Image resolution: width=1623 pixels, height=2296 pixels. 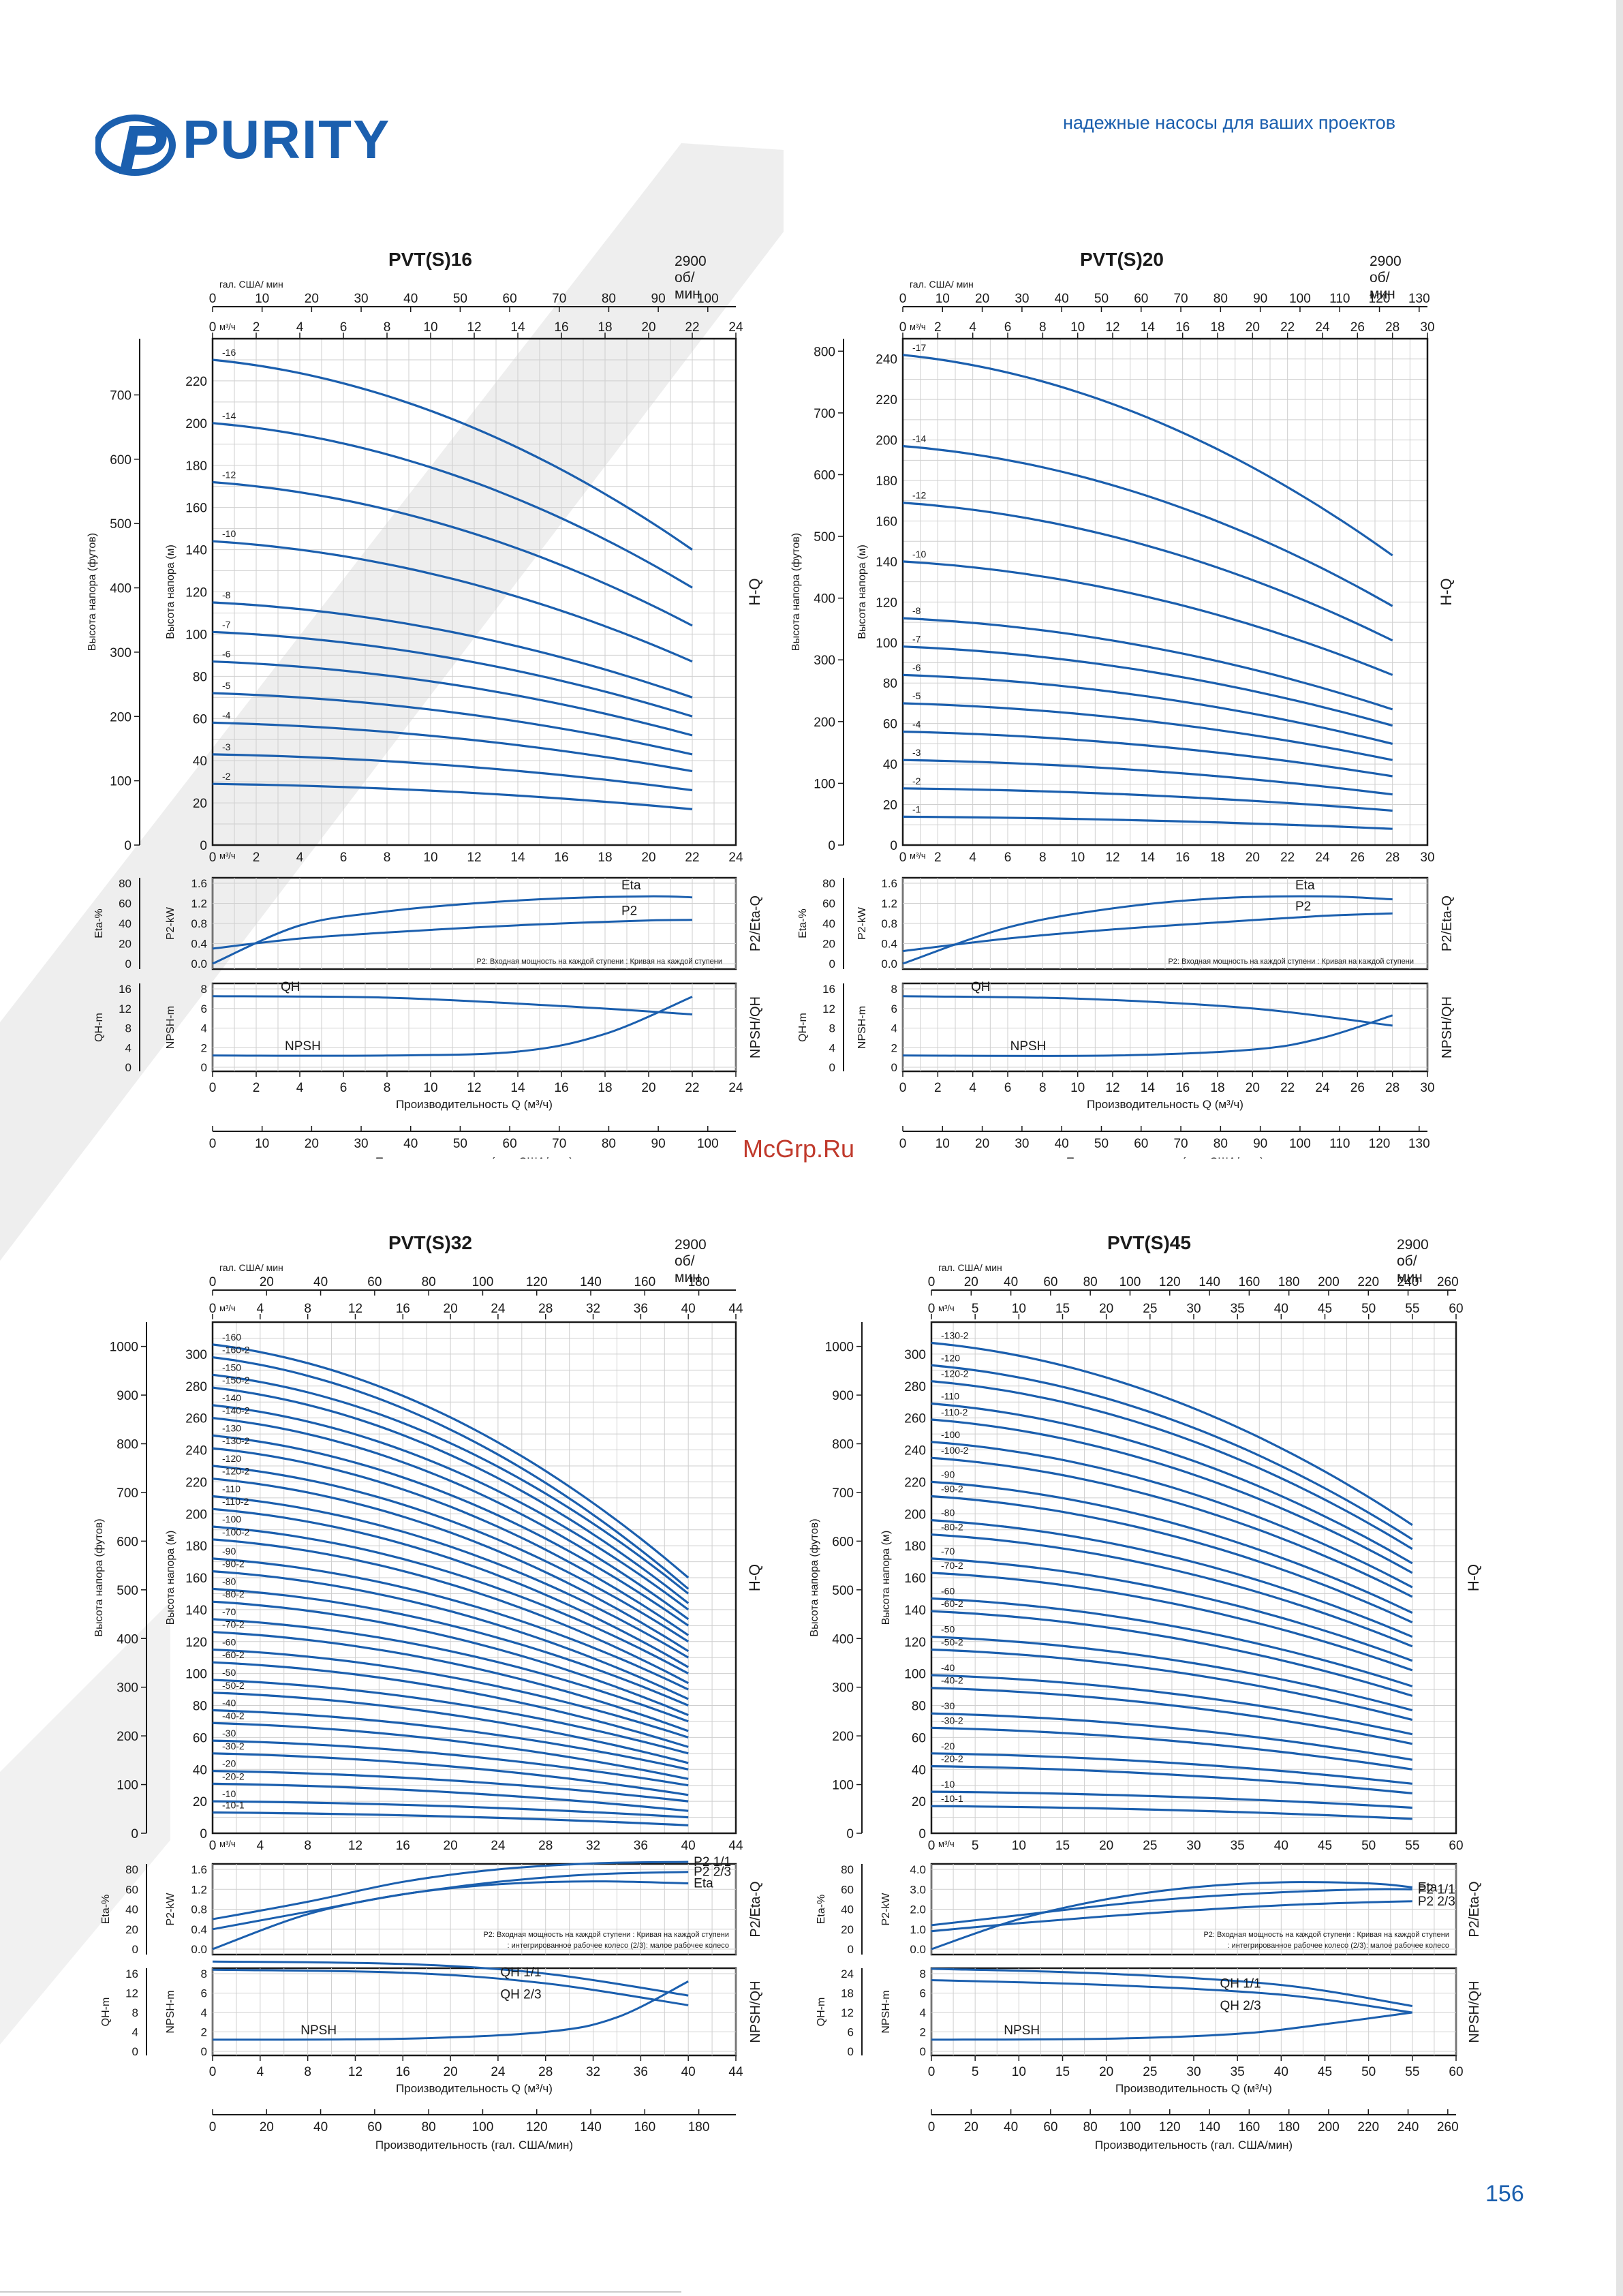 I want to click on p2-11-curve-label: P2 1/1, so click(x=712, y=1862).